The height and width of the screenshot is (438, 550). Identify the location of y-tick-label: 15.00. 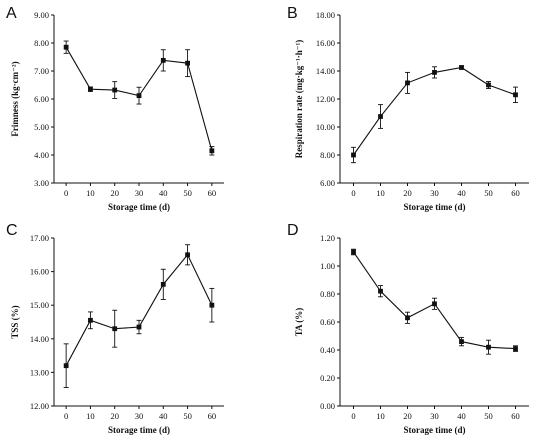
(39, 305).